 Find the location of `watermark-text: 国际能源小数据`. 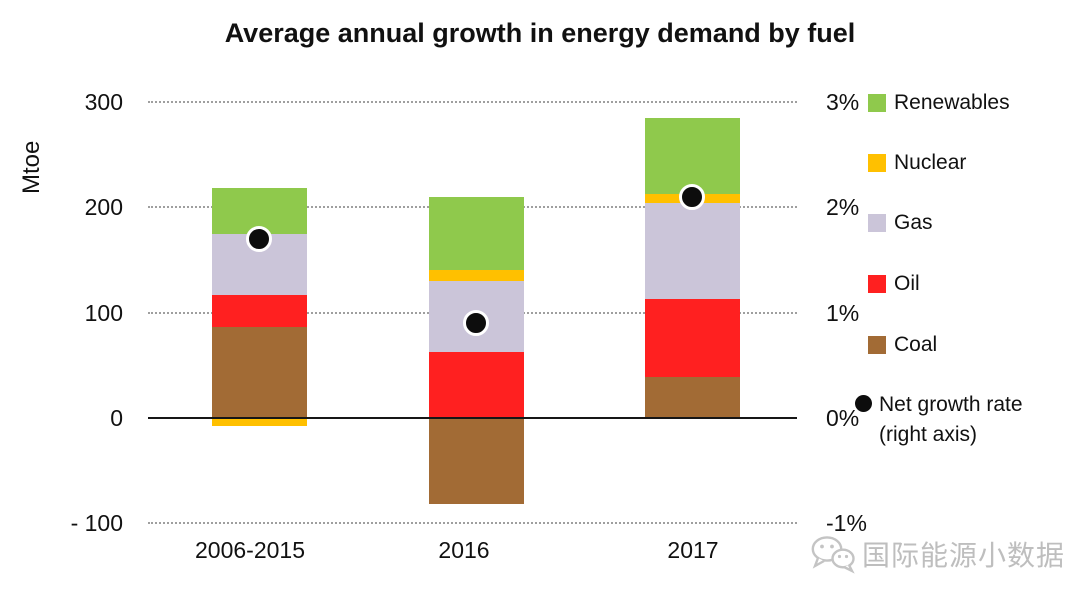

watermark-text: 国际能源小数据 is located at coordinates (964, 555).